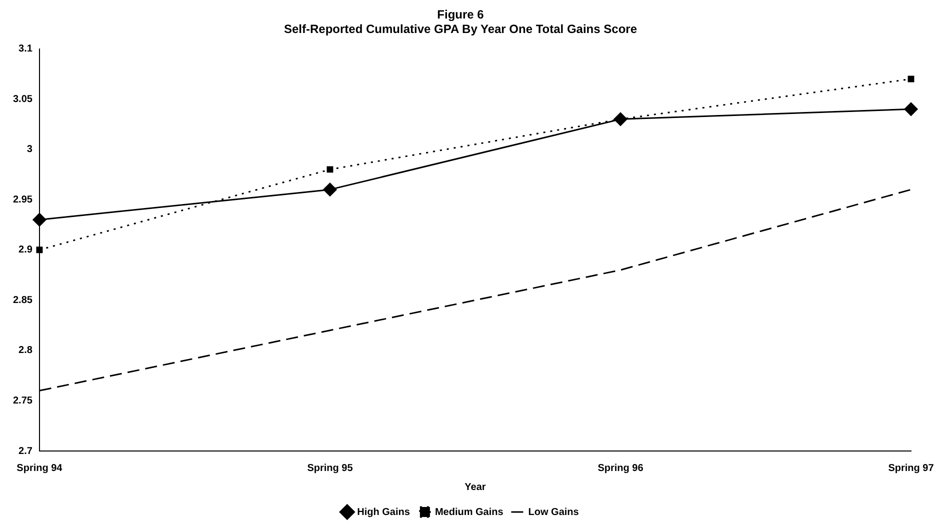 Image resolution: width=941 pixels, height=531 pixels. Describe the element at coordinates (39, 468) in the screenshot. I see `x-tick-label: Spring 94` at that location.